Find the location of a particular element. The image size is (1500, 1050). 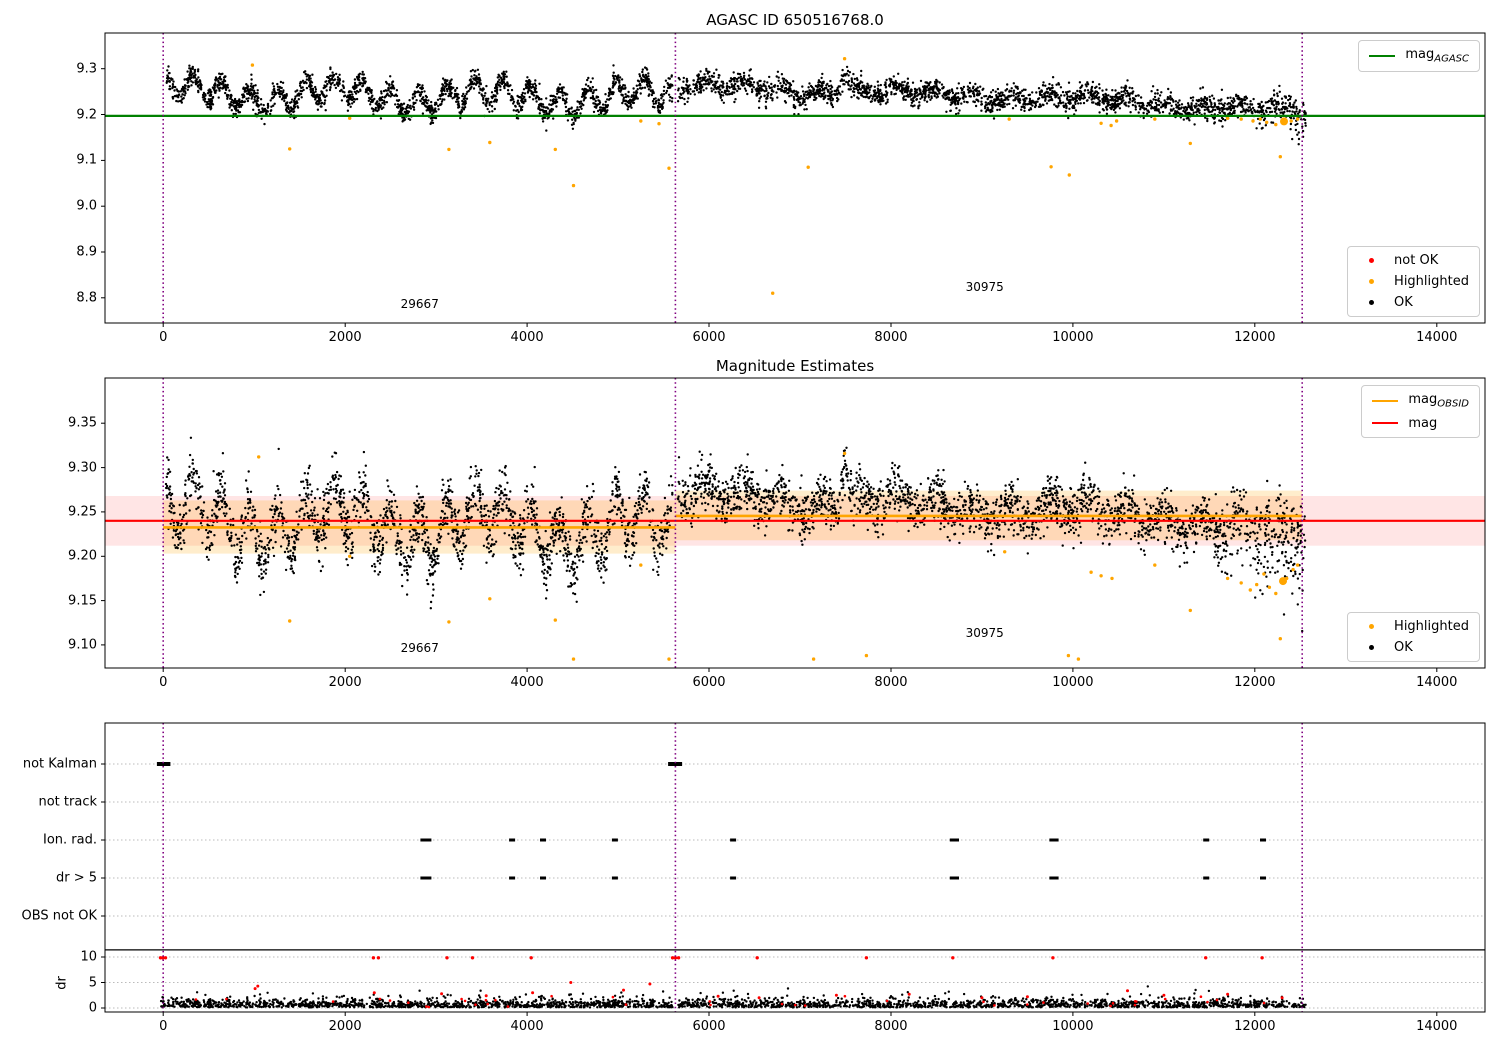

y-tick-label: 9.3 is located at coordinates (86, 69).